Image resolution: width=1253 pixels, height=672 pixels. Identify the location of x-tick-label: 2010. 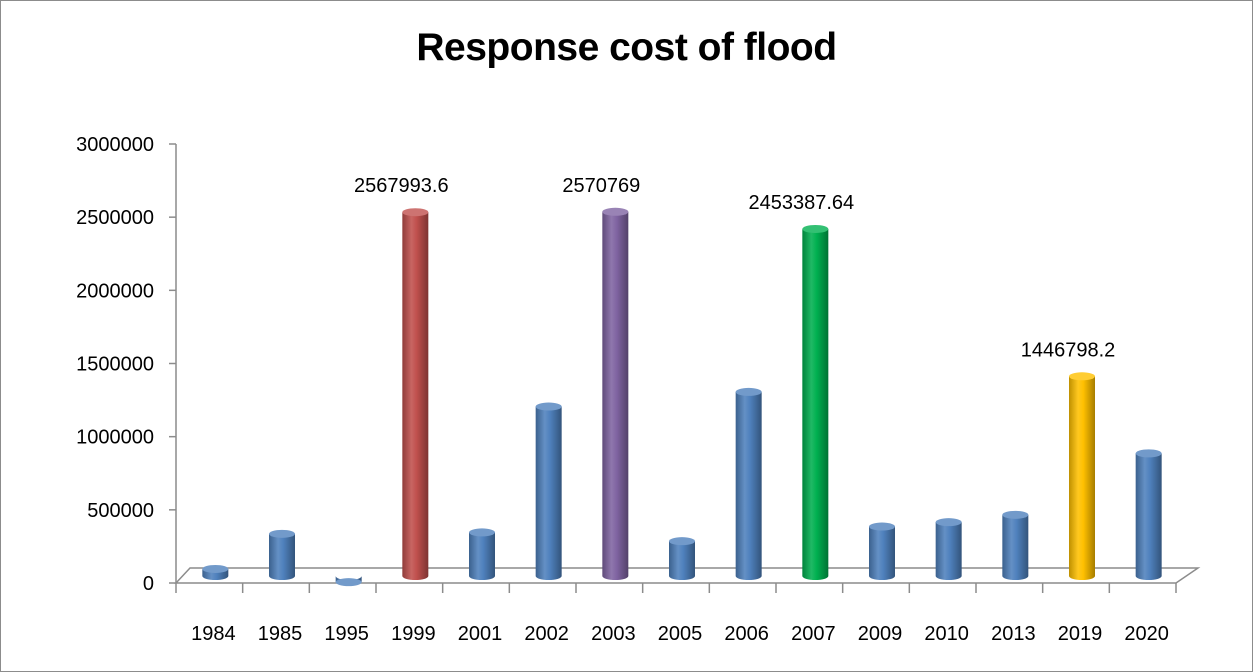
(946, 634).